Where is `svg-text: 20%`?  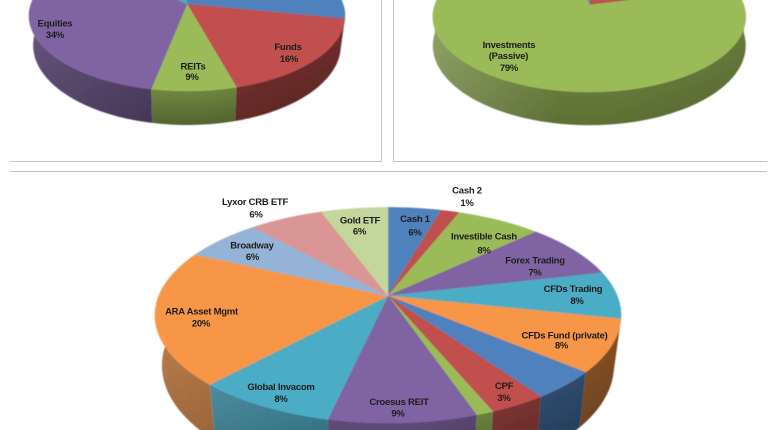 svg-text: 20% is located at coordinates (201, 324).